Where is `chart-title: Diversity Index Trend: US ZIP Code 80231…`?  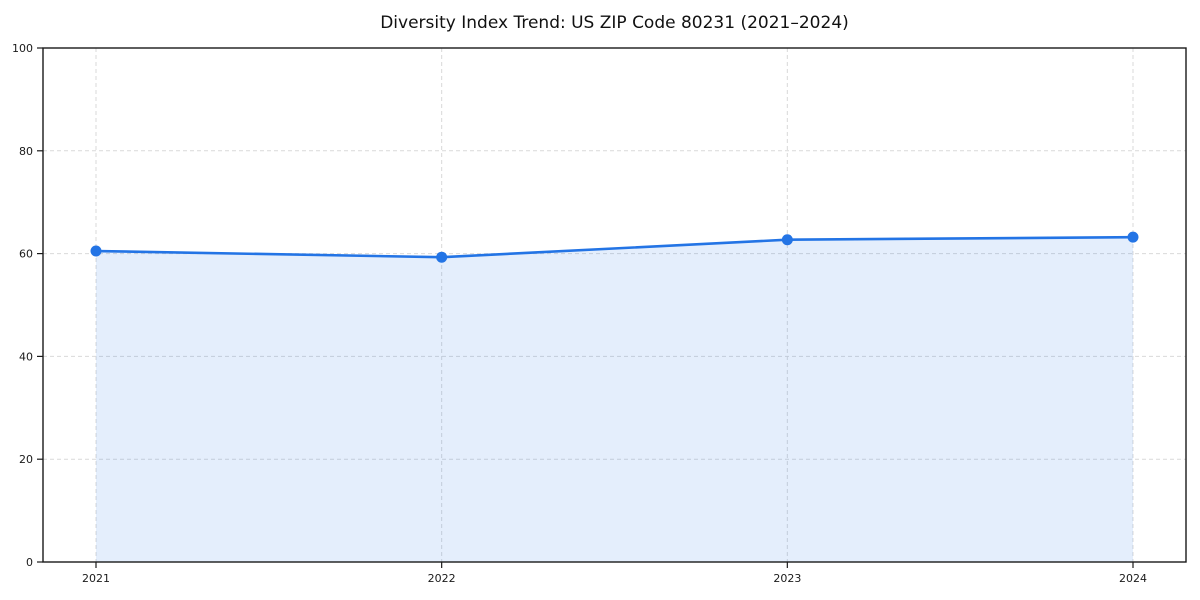
chart-title: Diversity Index Trend: US ZIP Code 80231… is located at coordinates (614, 23).